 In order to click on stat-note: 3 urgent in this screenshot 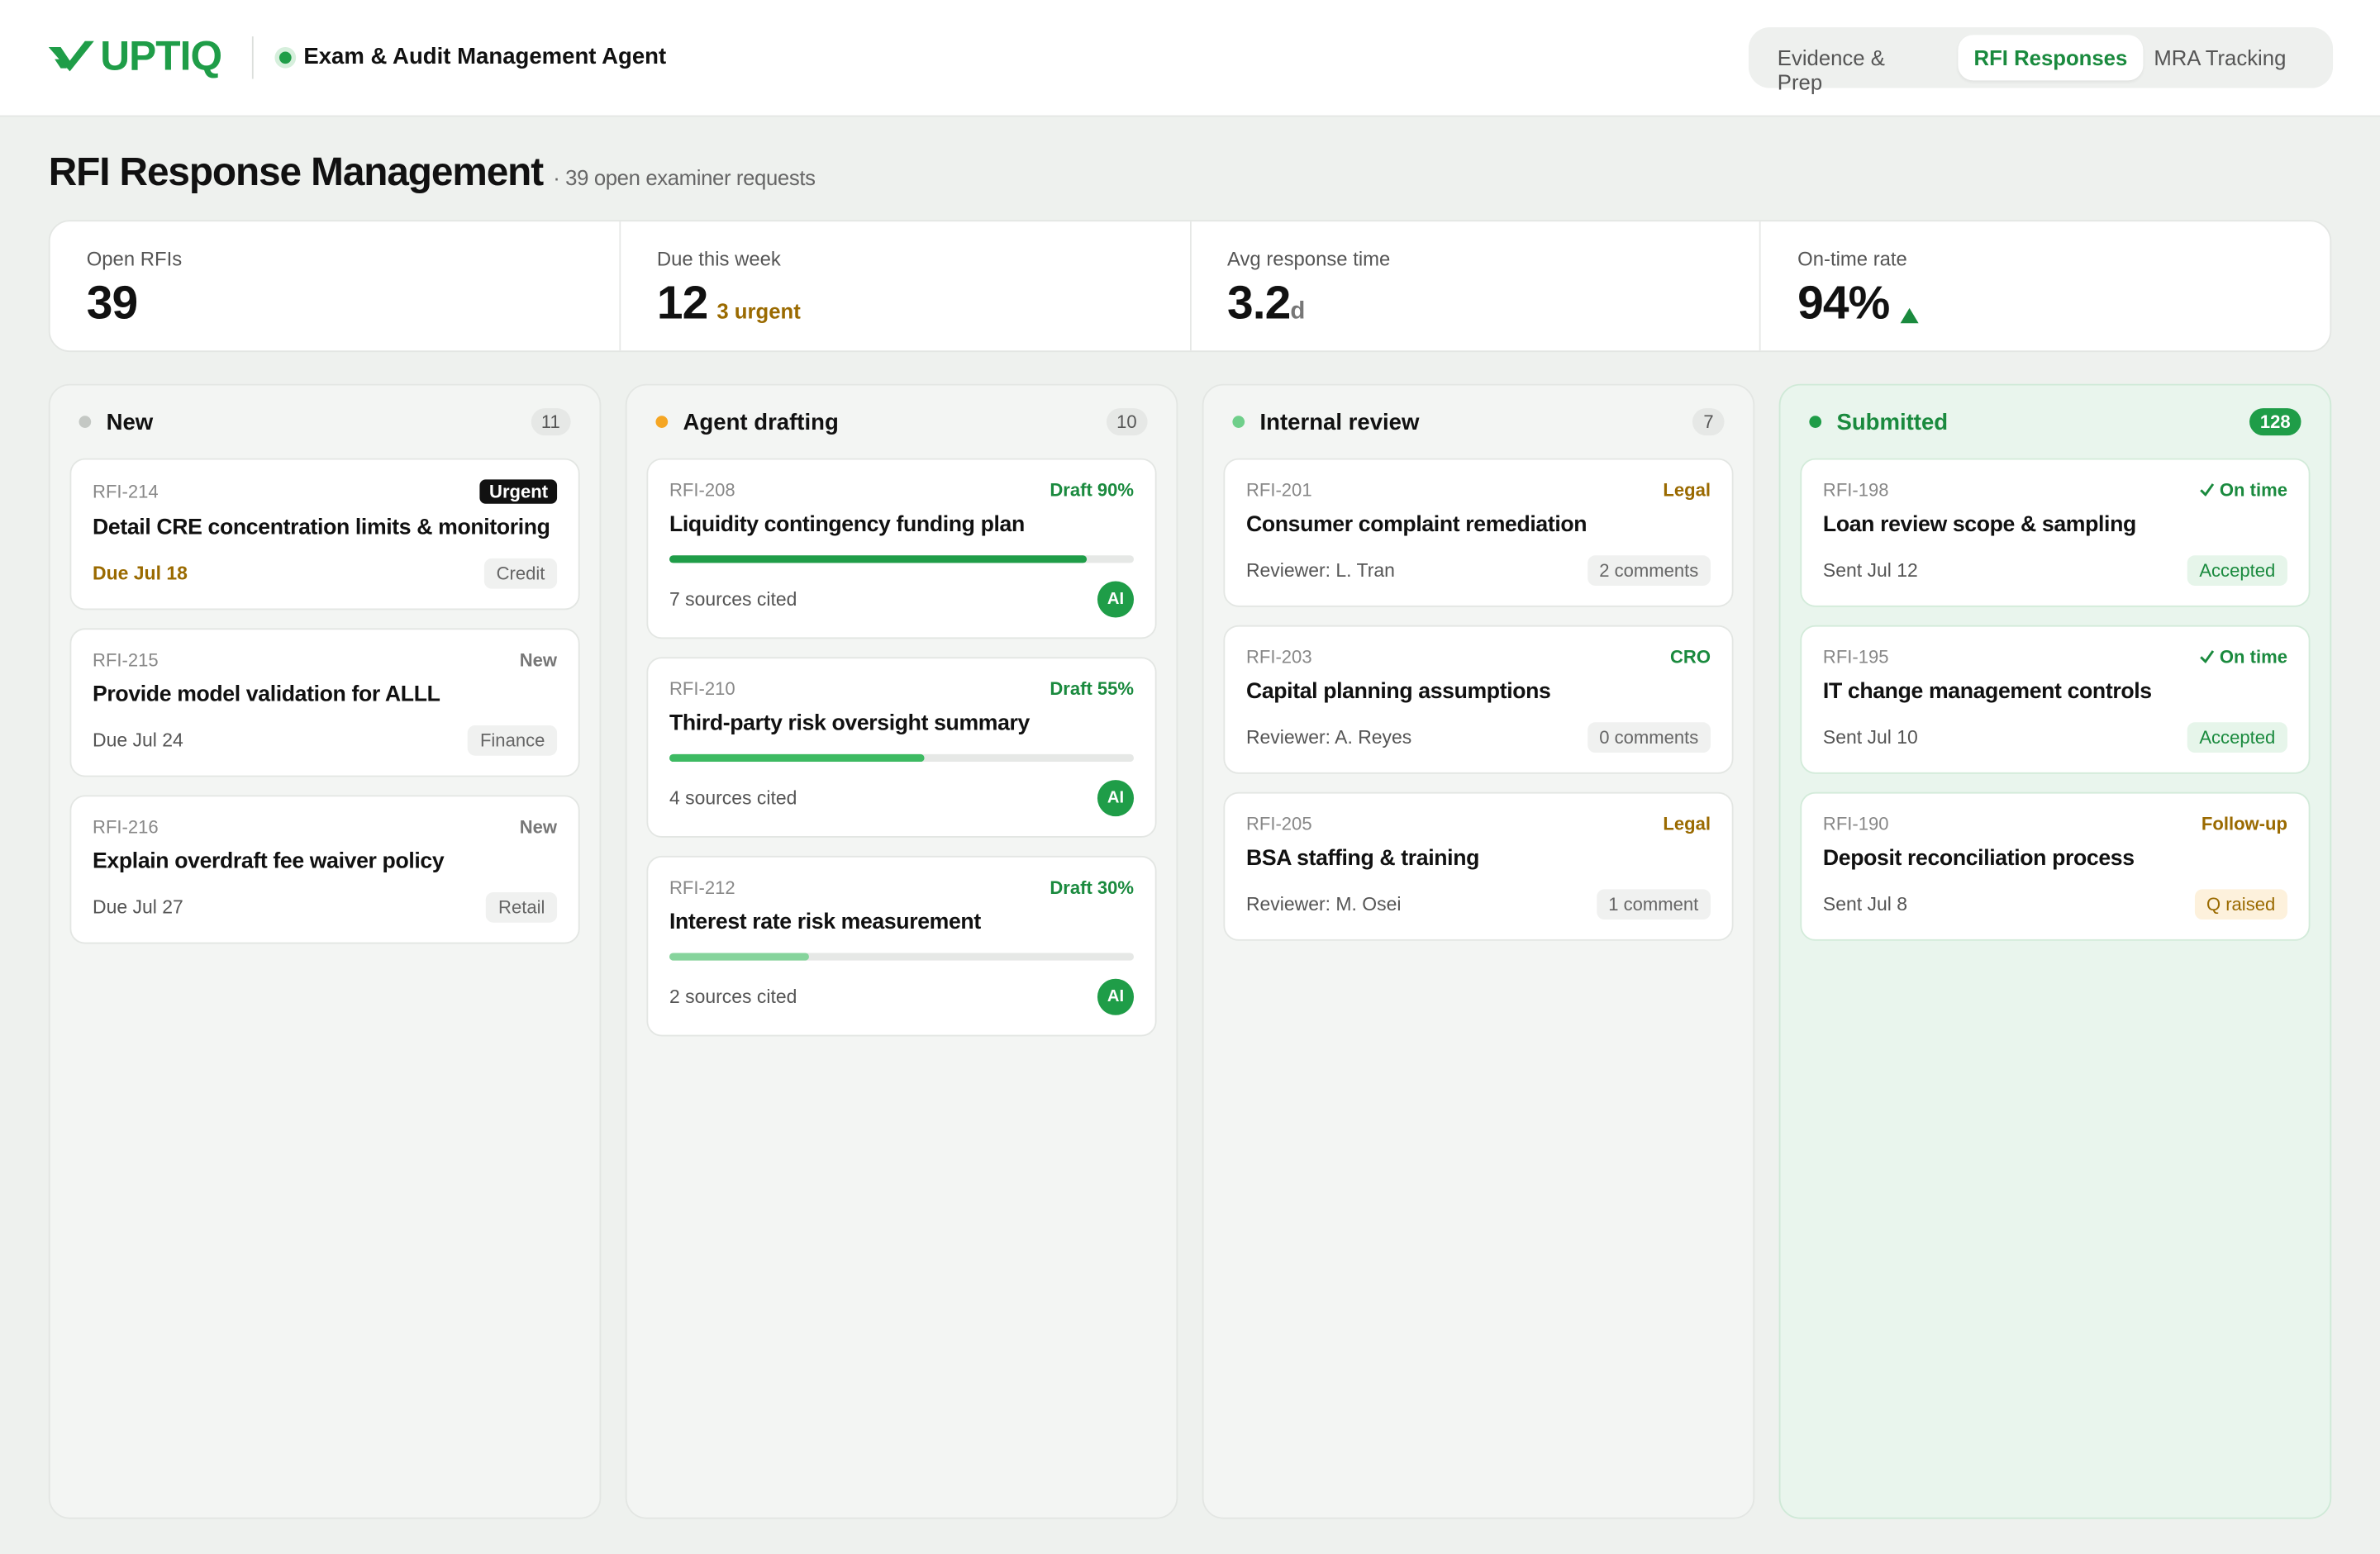, I will do `click(758, 311)`.